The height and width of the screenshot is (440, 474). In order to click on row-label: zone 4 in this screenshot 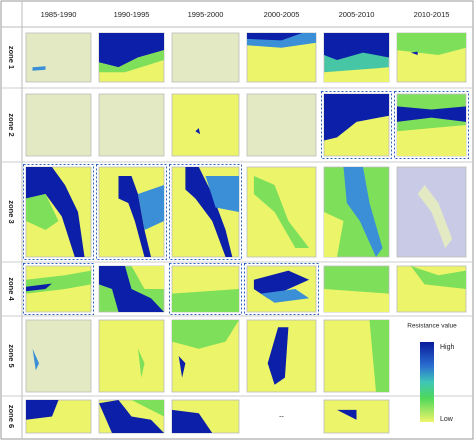, I will do `click(11, 289)`.